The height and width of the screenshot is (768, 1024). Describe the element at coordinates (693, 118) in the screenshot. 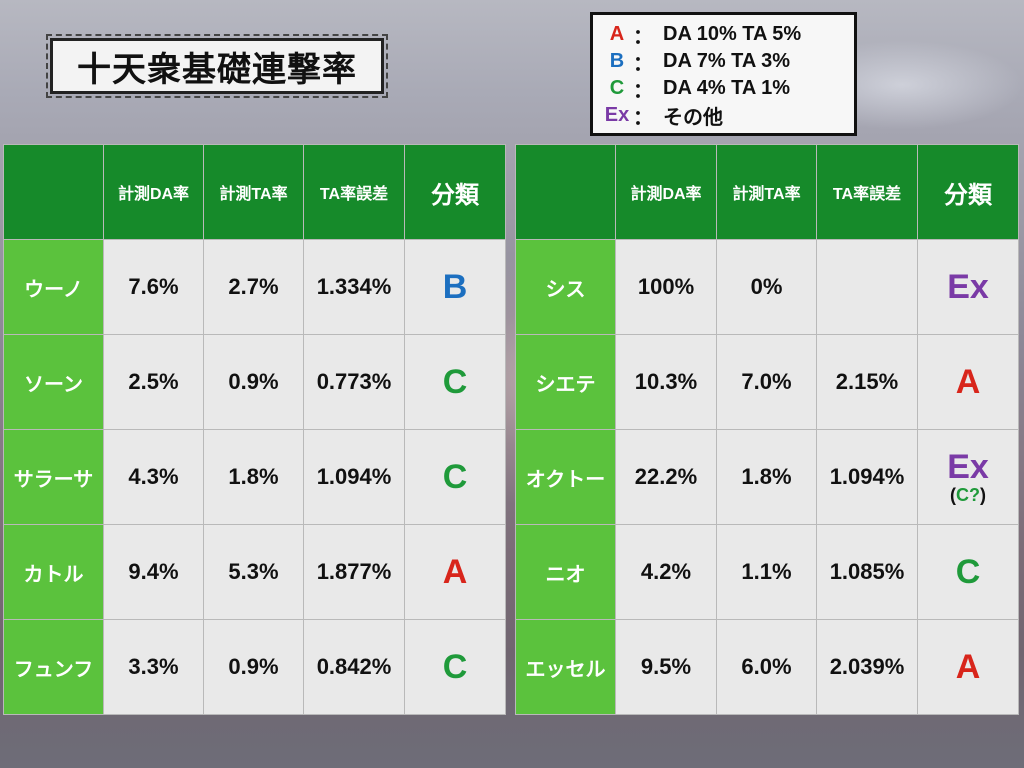

I see `legend-desc: その他` at that location.